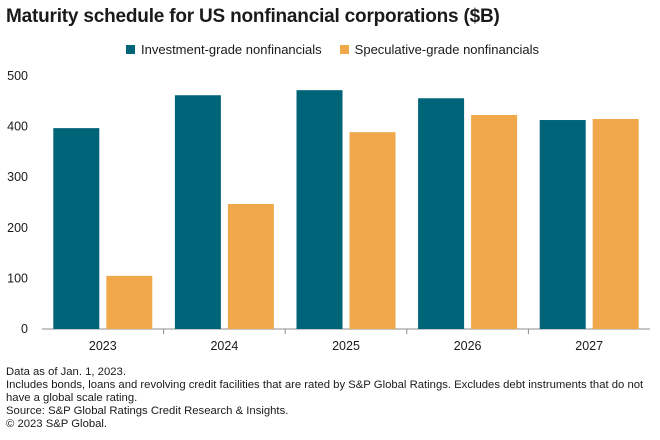  Describe the element at coordinates (344, 49) in the screenshot. I see `legend-swatch-speculative-grade` at that location.